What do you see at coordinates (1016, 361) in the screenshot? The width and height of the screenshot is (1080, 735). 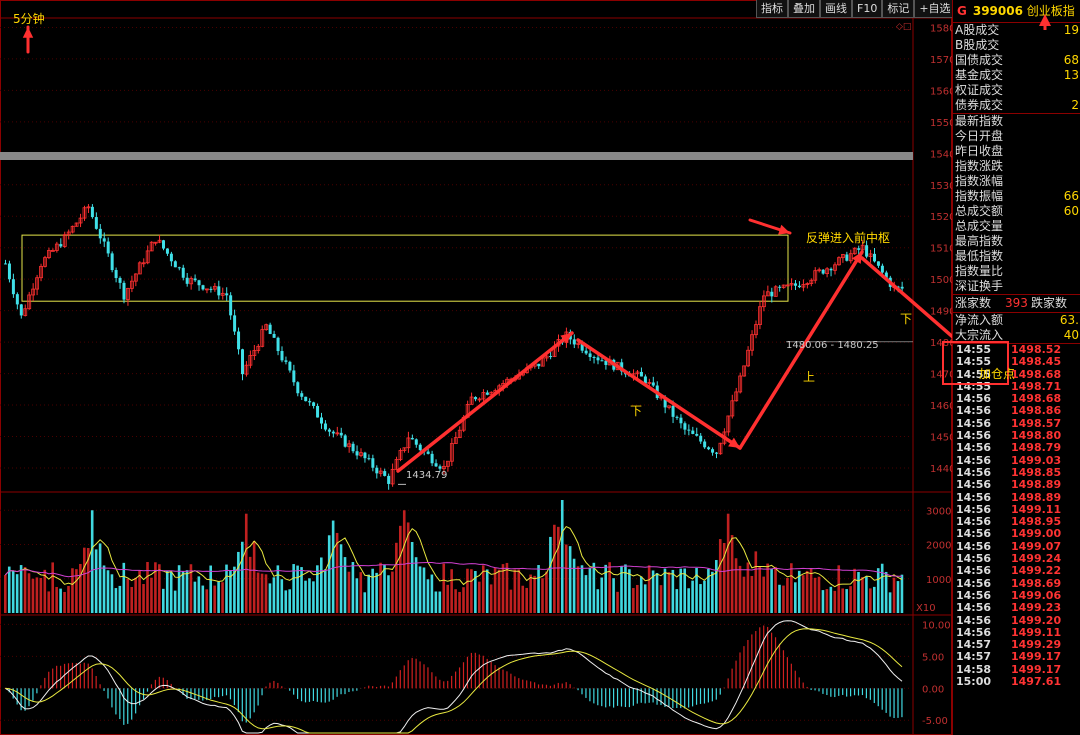 I see `tick-row: 14:55 1498.45` at bounding box center [1016, 361].